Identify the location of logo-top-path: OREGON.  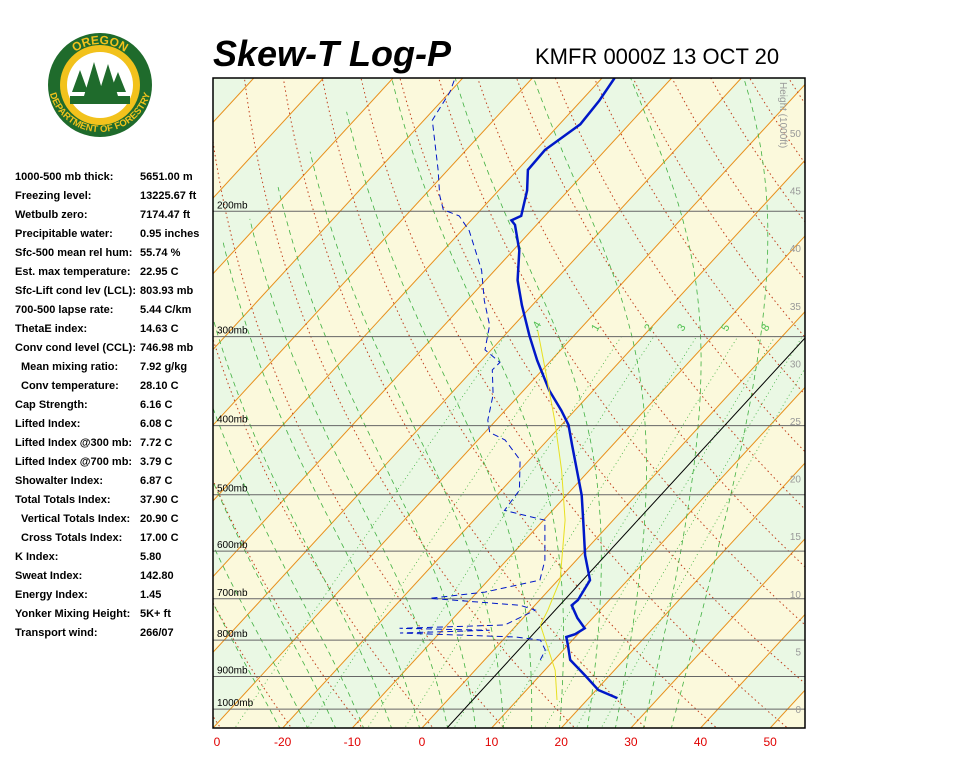
(99, 44).